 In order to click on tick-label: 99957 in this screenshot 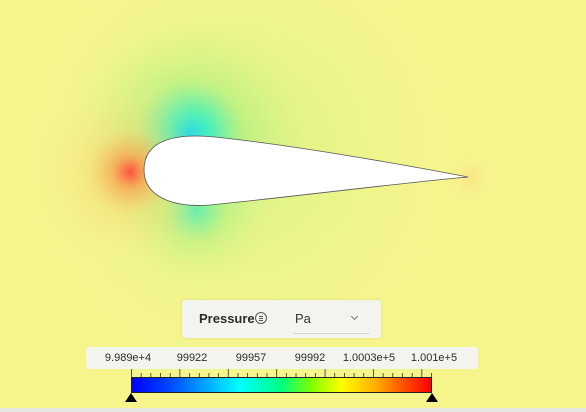, I will do `click(251, 358)`.